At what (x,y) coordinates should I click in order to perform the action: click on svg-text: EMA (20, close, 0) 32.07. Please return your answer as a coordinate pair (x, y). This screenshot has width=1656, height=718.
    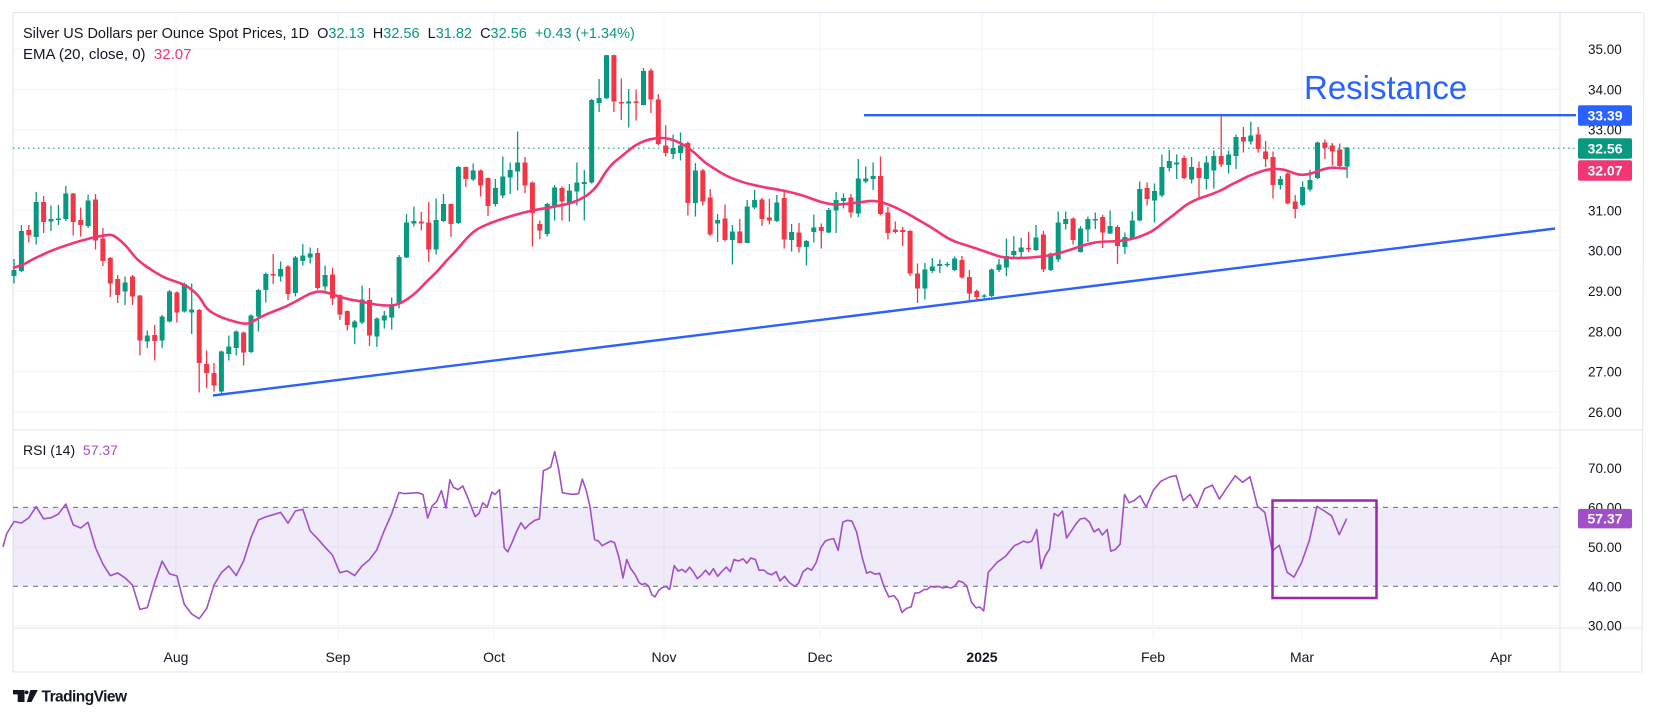
    Looking at the image, I should click on (107, 54).